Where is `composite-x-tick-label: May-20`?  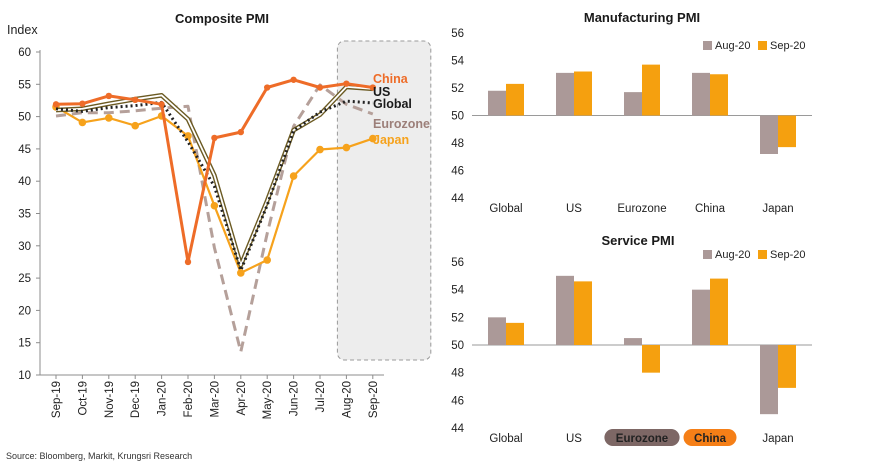
composite-x-tick-label: May-20 is located at coordinates (268, 400).